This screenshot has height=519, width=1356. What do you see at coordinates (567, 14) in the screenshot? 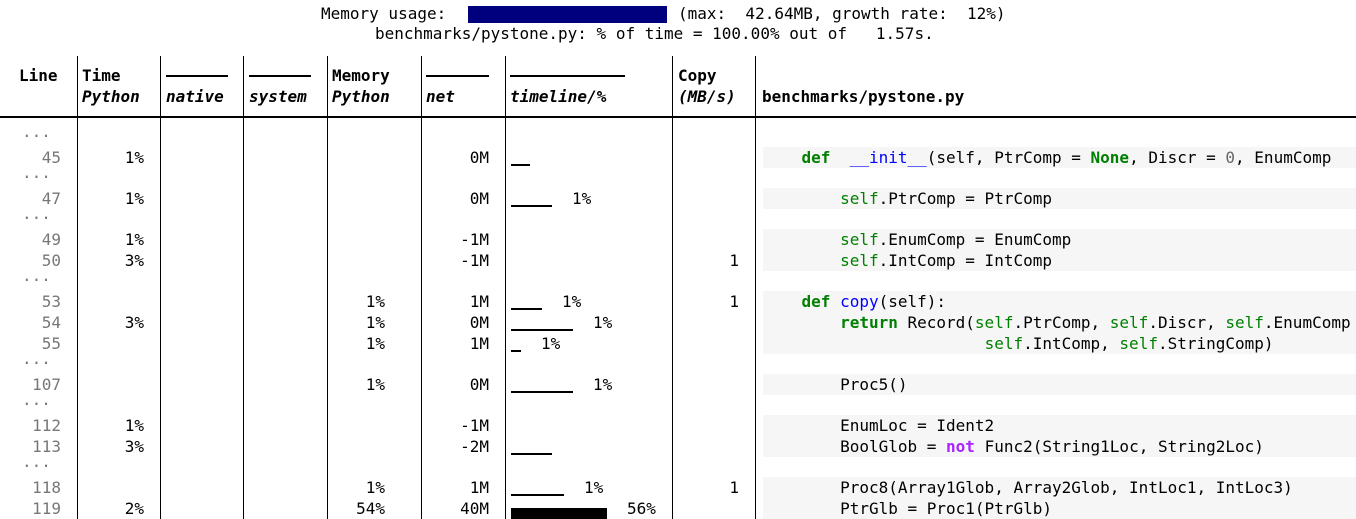
I see `memory-usage-bar` at bounding box center [567, 14].